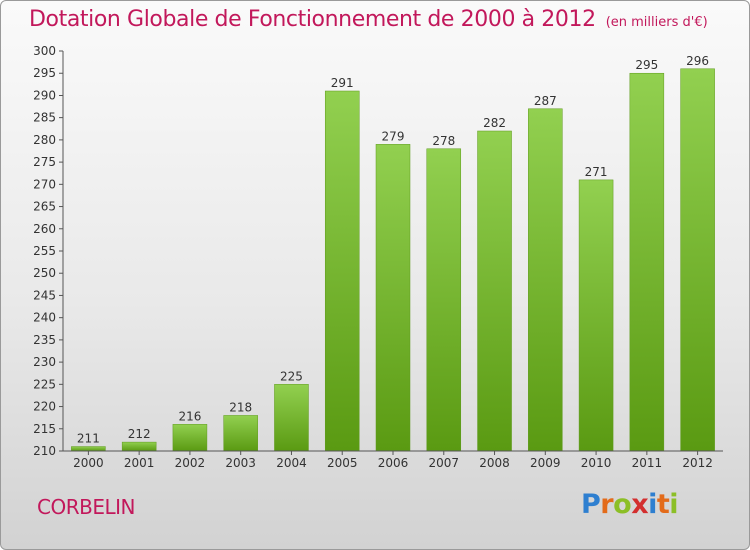 The width and height of the screenshot is (750, 550). What do you see at coordinates (44, 318) in the screenshot?
I see `y-tick-label: 240` at bounding box center [44, 318].